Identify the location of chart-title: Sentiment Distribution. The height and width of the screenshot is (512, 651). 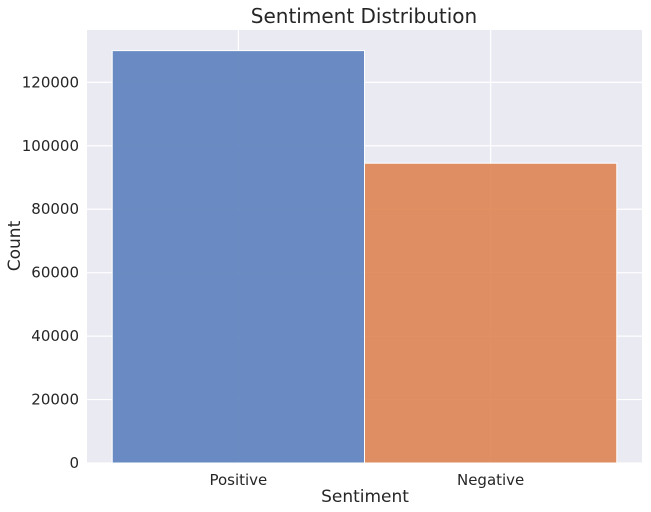
(364, 16).